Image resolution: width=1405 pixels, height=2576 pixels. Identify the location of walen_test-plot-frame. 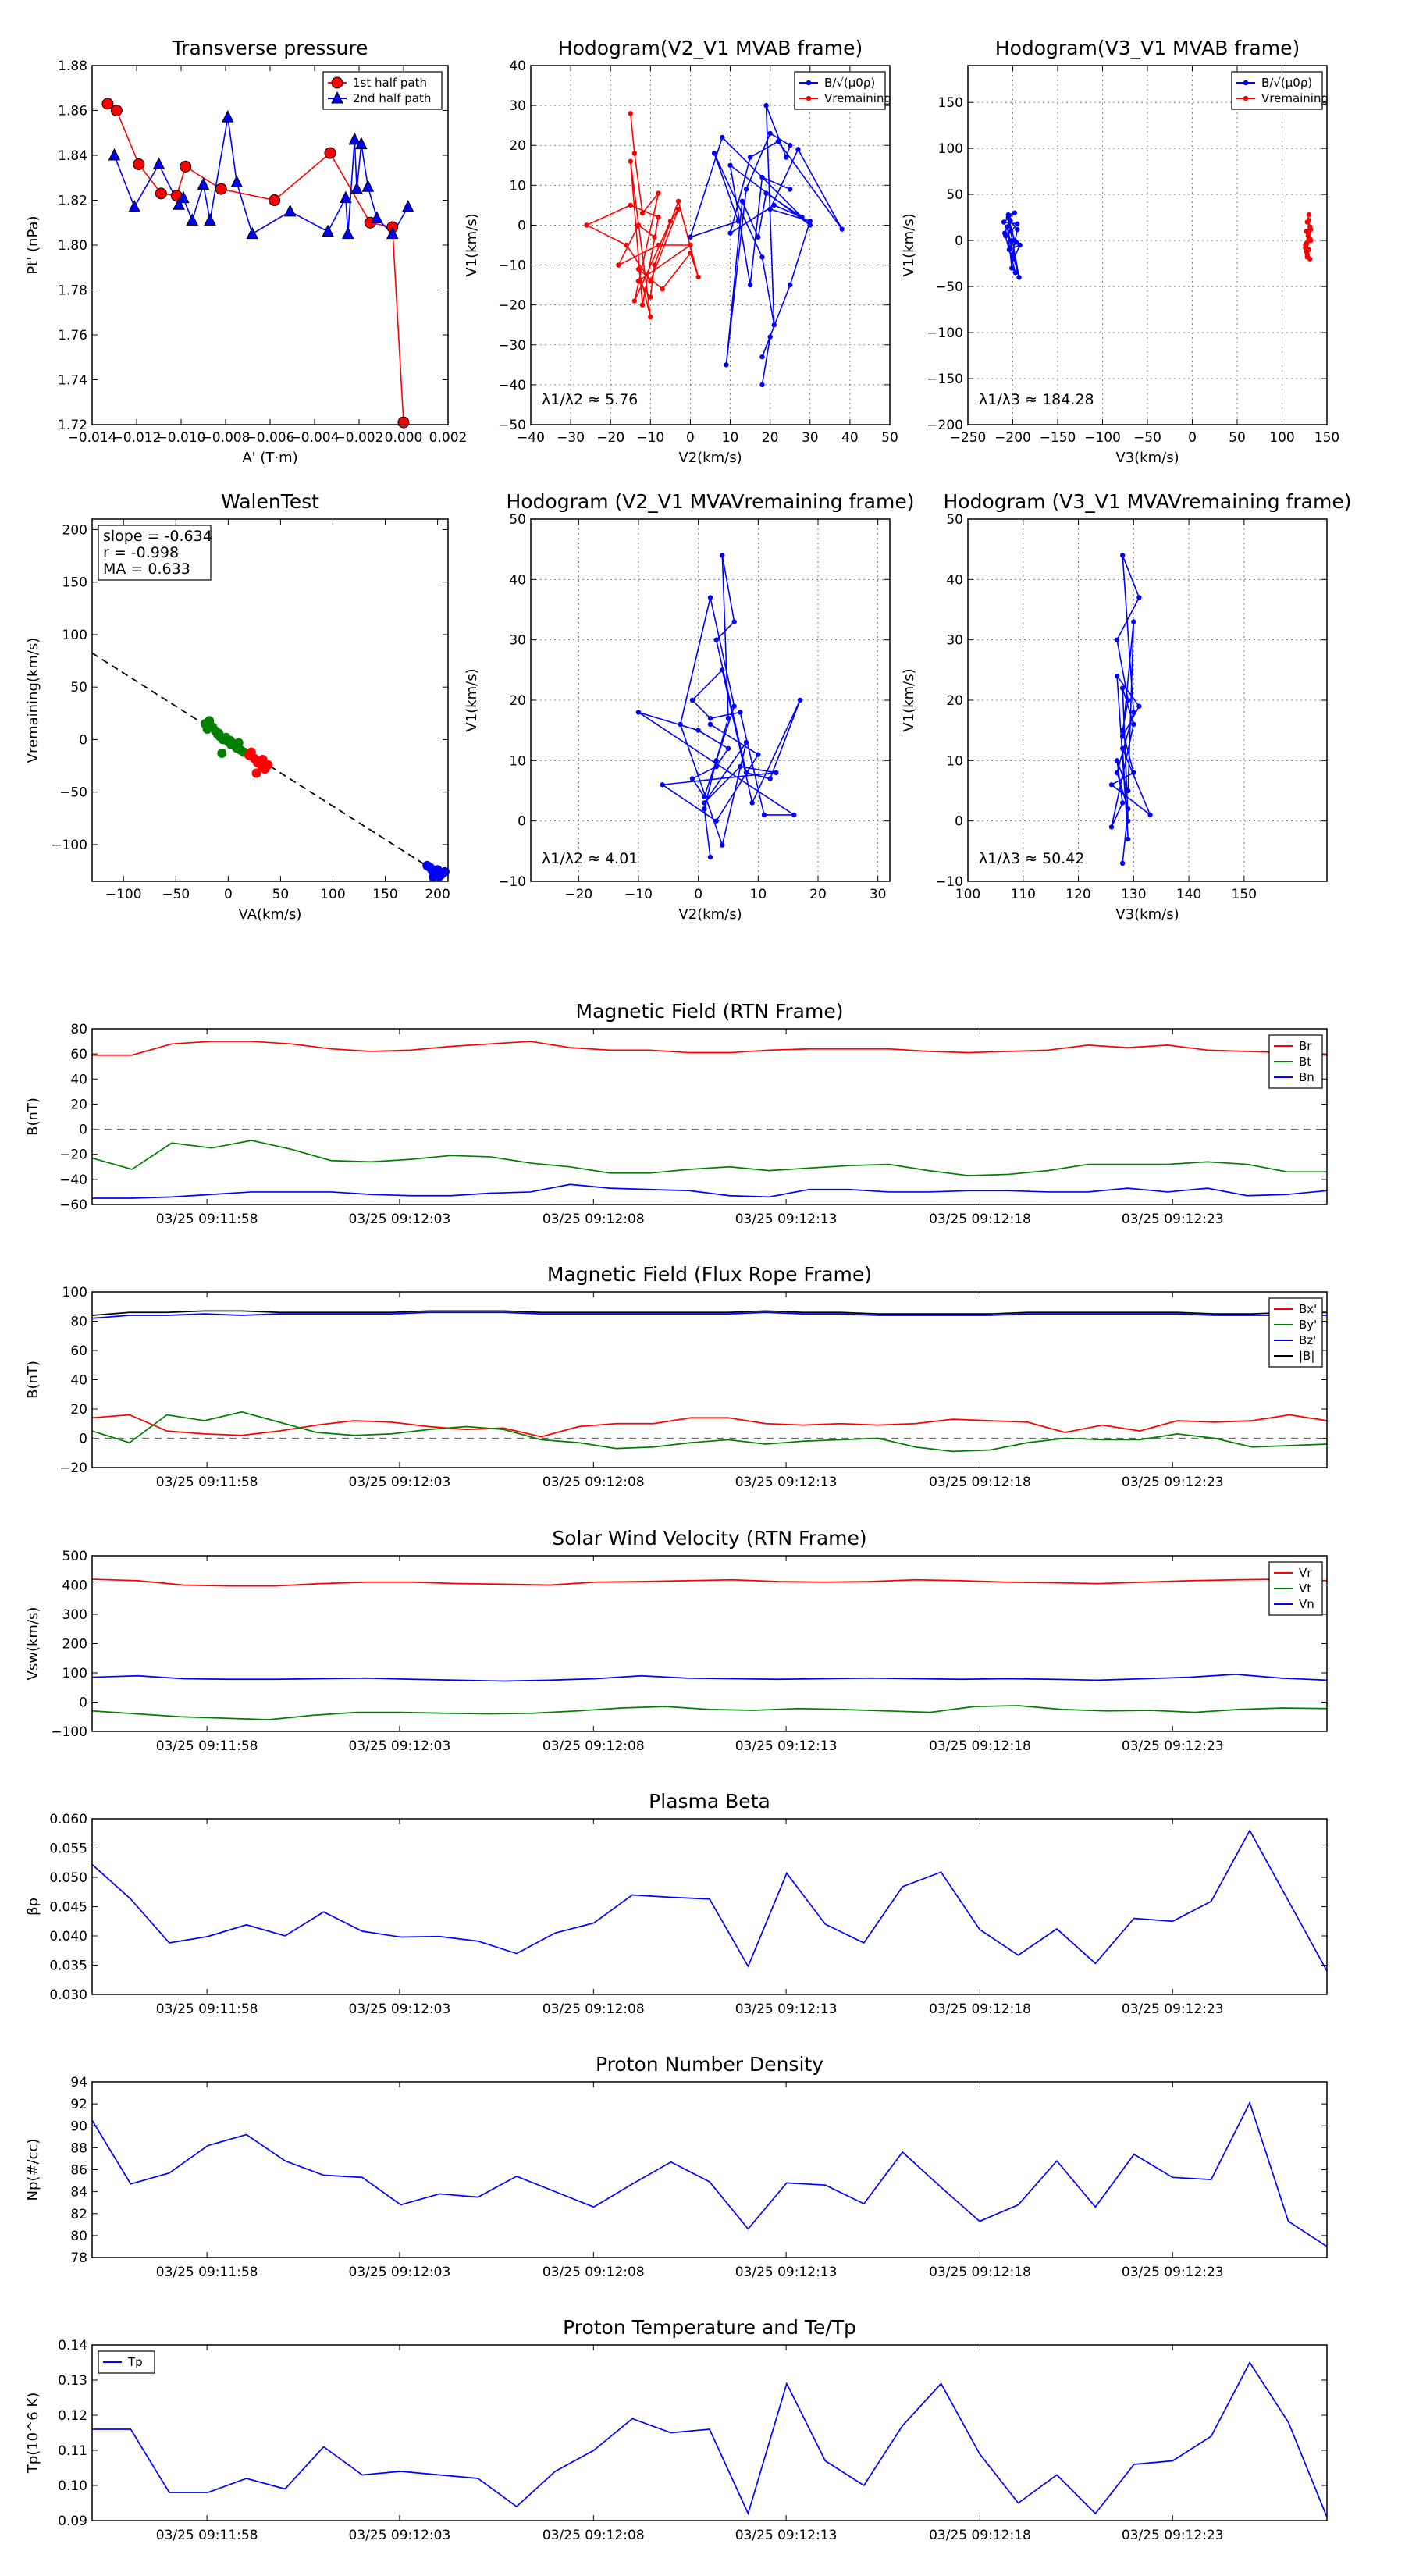
(270, 700).